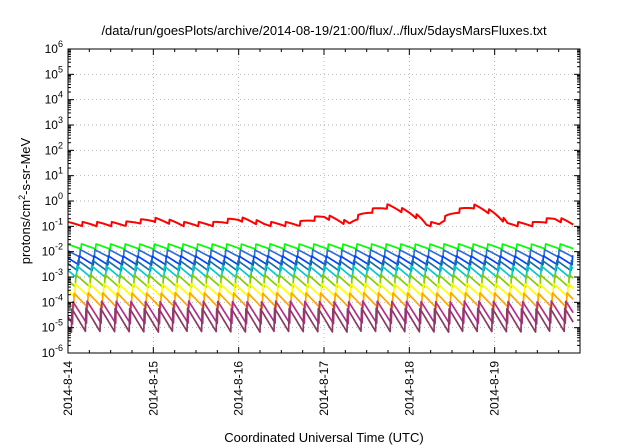 This screenshot has height=448, width=640. What do you see at coordinates (54, 174) in the screenshot?
I see `y-tick-label: 10¹` at bounding box center [54, 174].